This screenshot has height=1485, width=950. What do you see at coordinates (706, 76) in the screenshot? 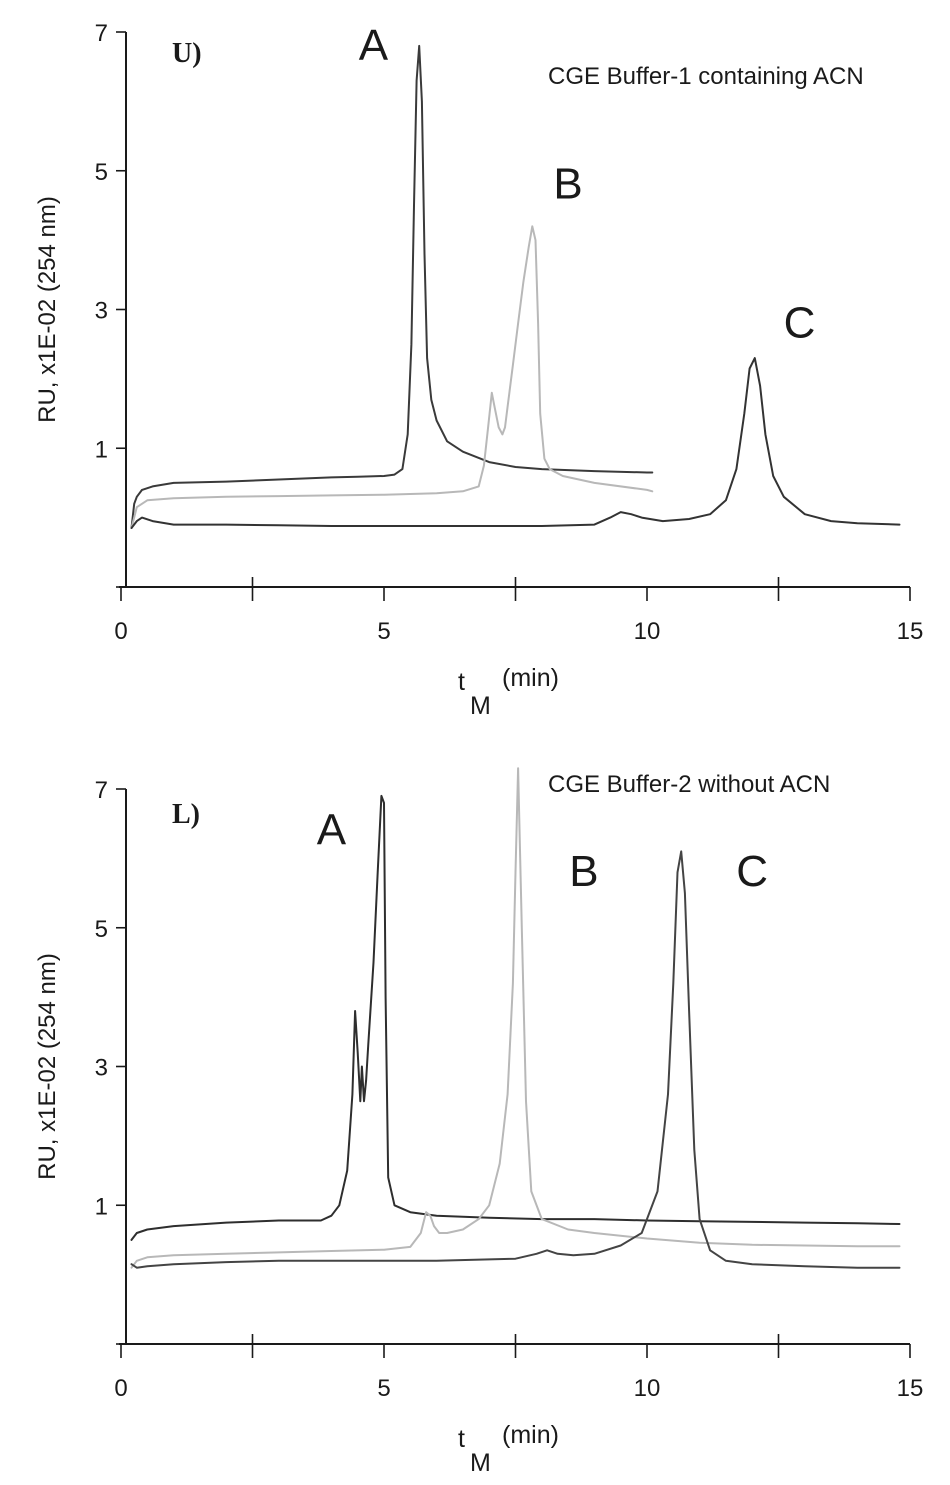
I see `buffer-annotation: CGE Buffer-1 containing ACN` at bounding box center [706, 76].